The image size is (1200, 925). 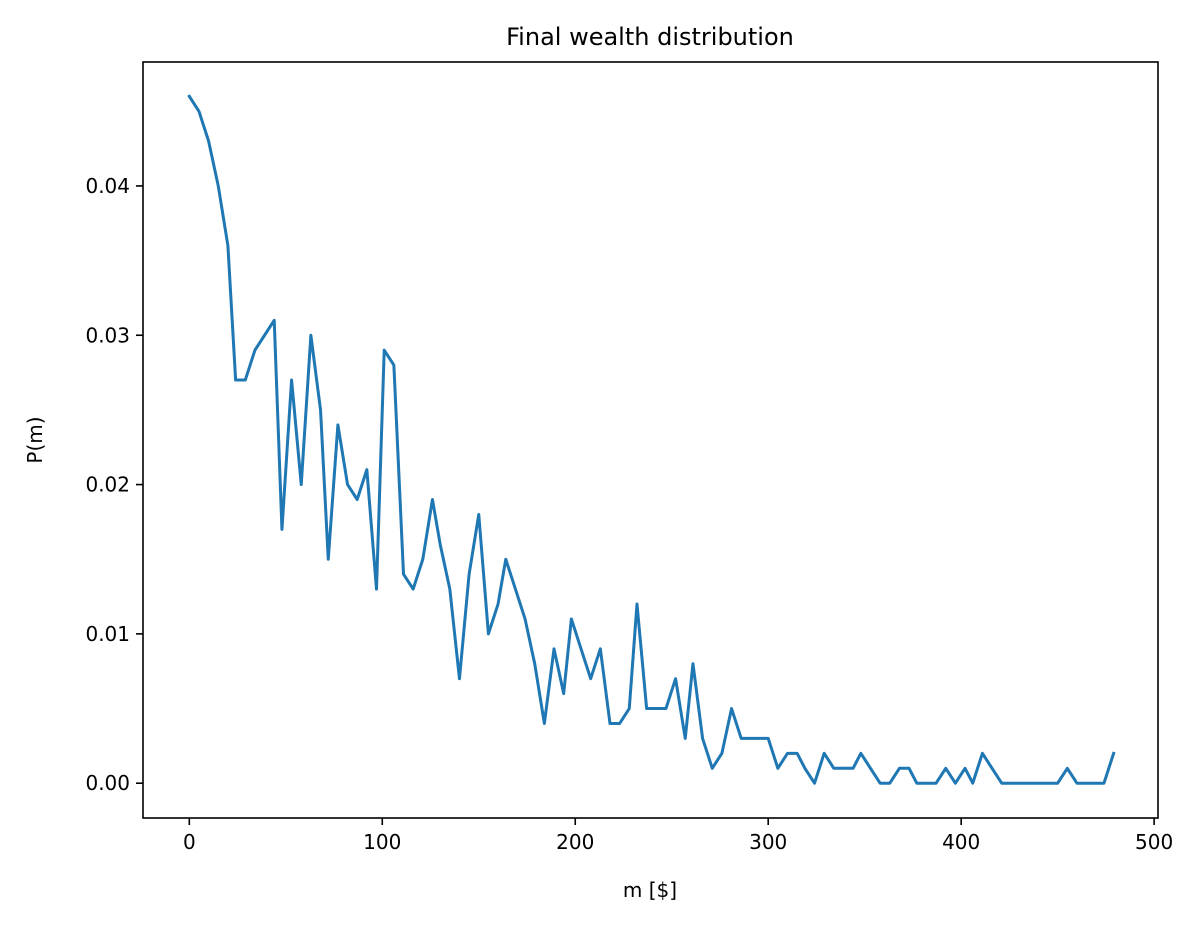 What do you see at coordinates (678, 836) in the screenshot?
I see `x-axis: 0 100 200 300 400 500` at bounding box center [678, 836].